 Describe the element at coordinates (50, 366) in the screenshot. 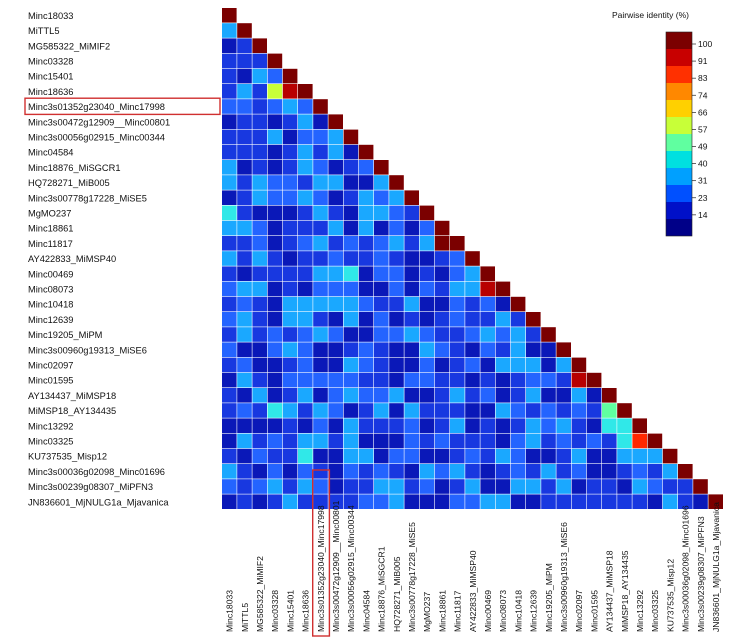

I see `row-label: Minc02097` at that location.